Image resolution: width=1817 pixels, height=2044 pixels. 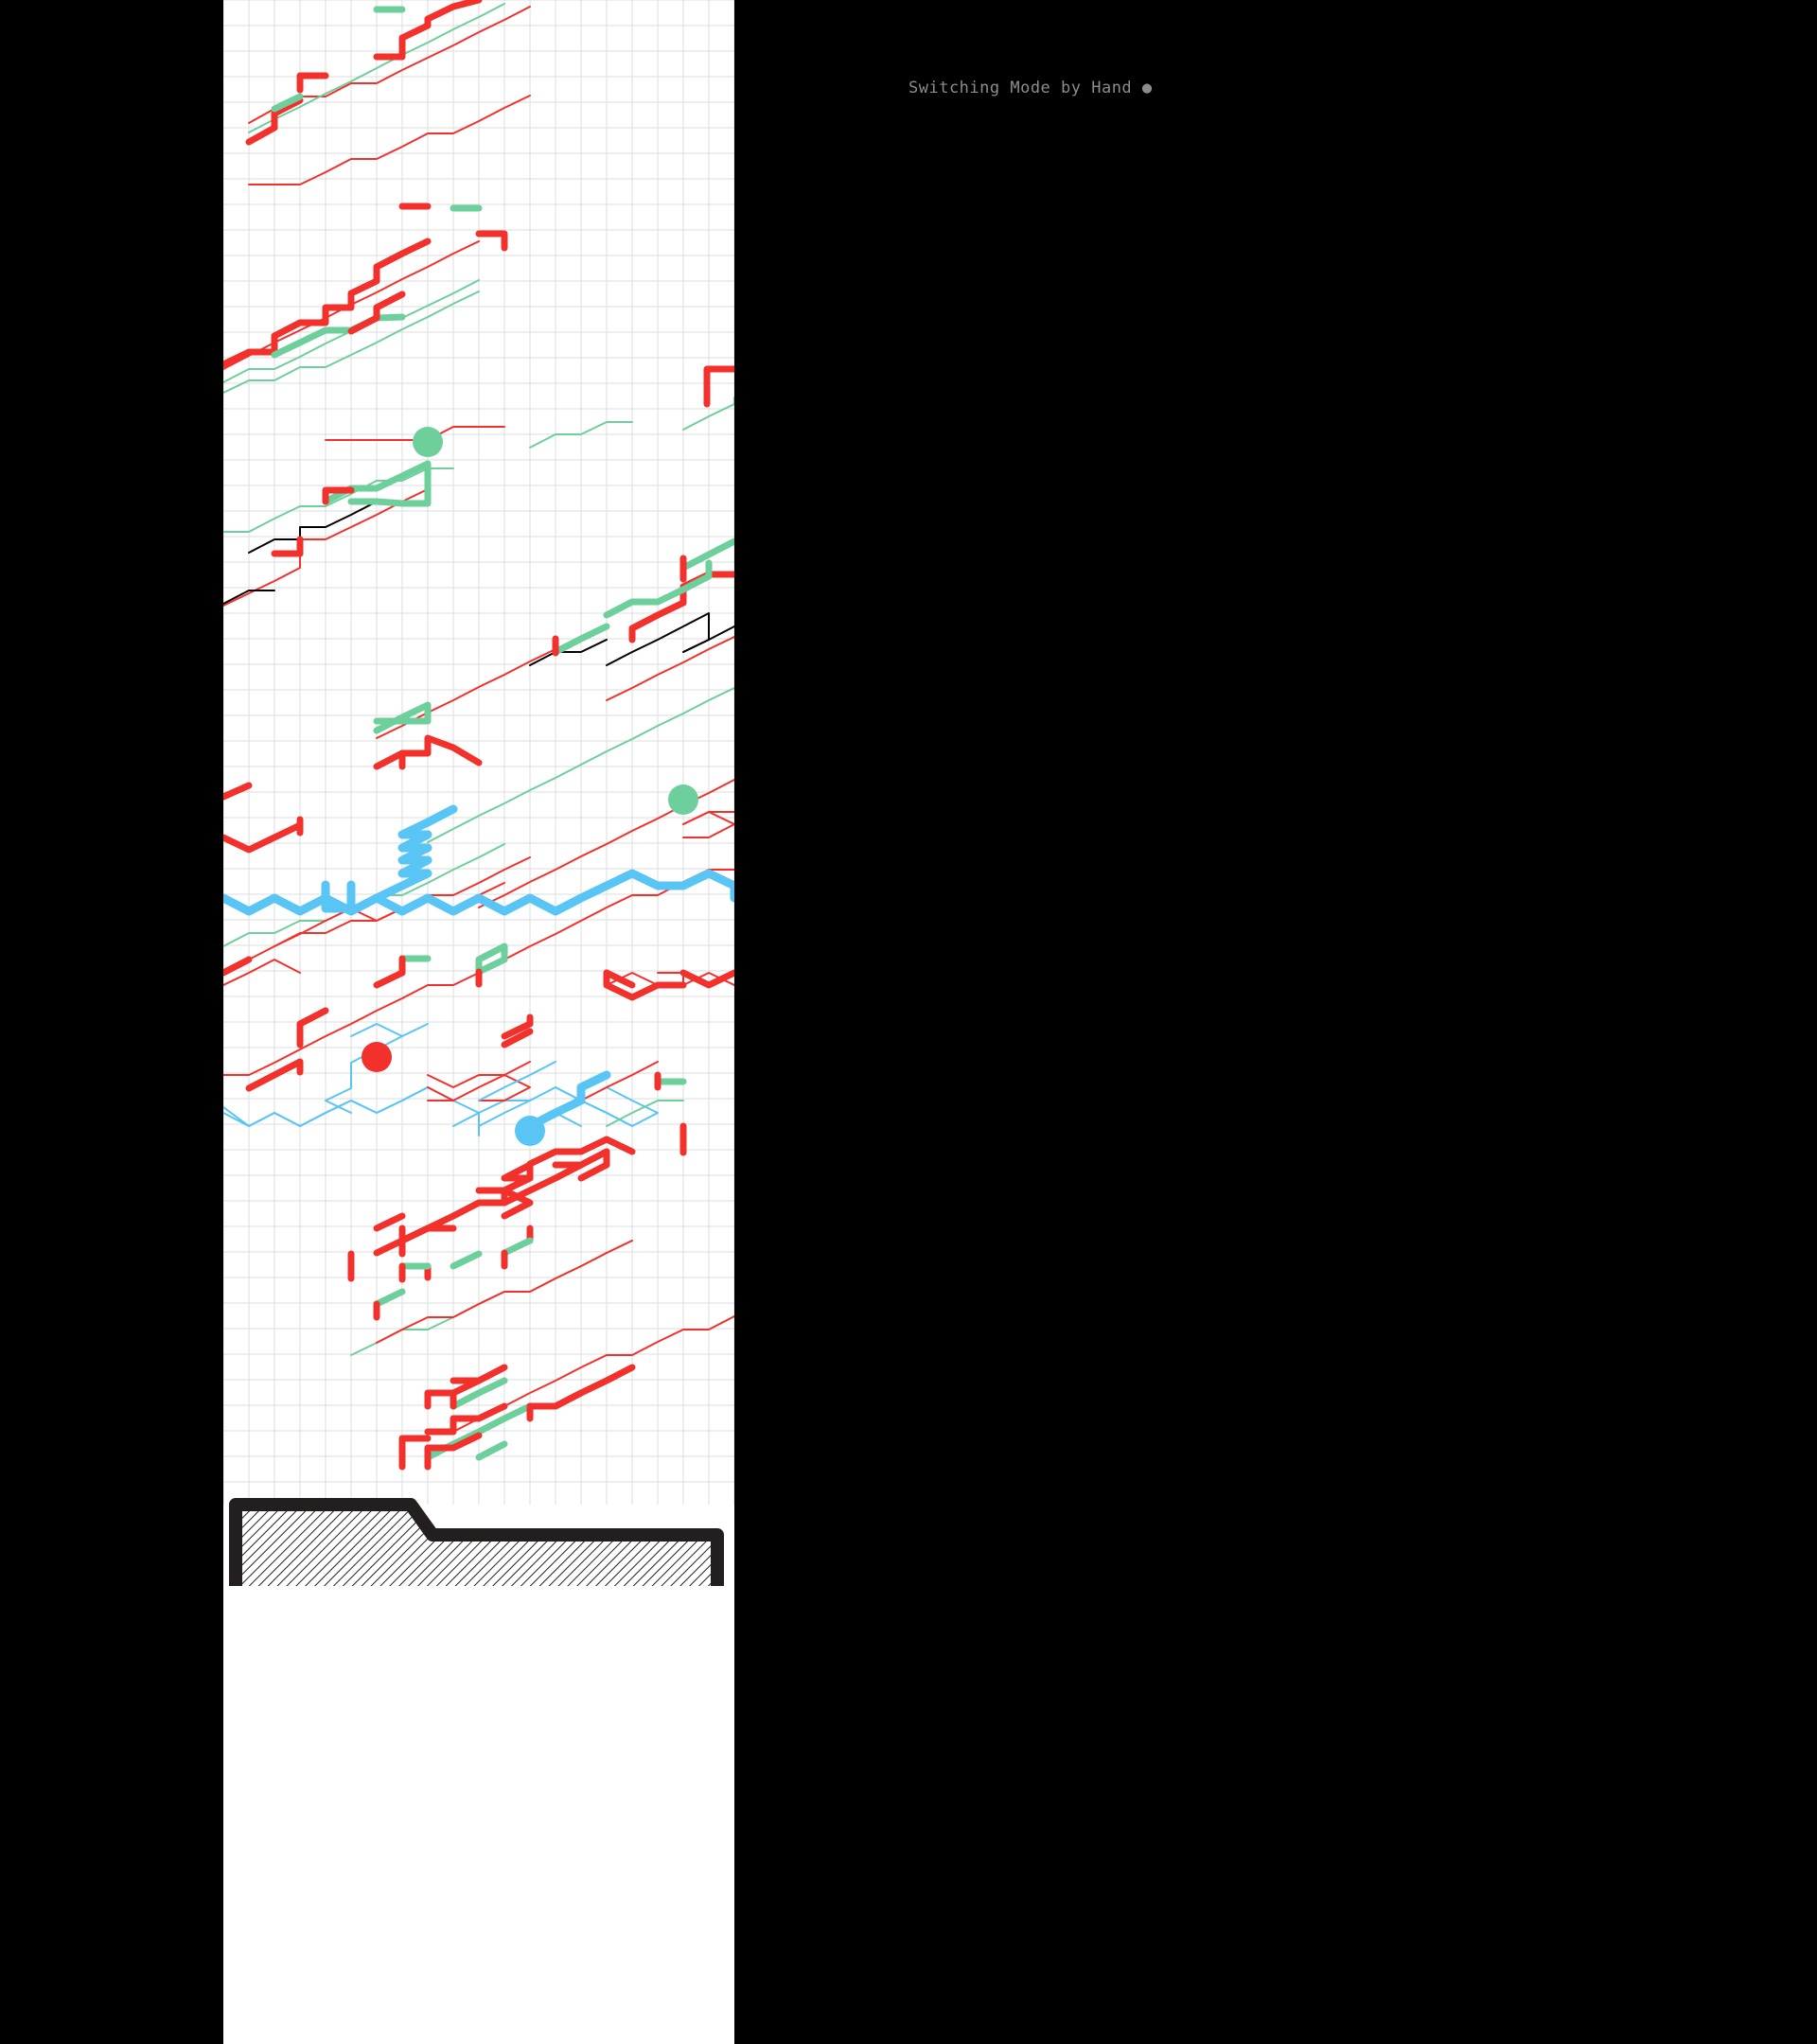 I want to click on blue-orb-icon, so click(x=530, y=1131).